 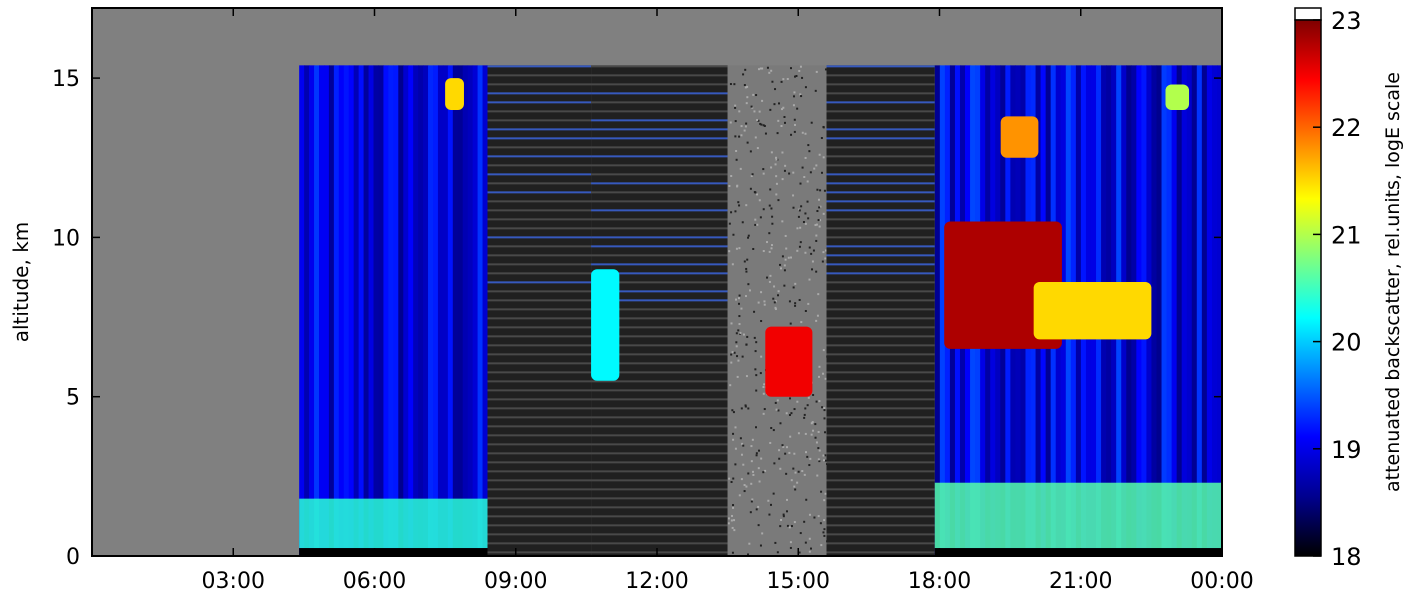 What do you see at coordinates (515, 581) in the screenshot?
I see `x-tick-label: 09:00` at bounding box center [515, 581].